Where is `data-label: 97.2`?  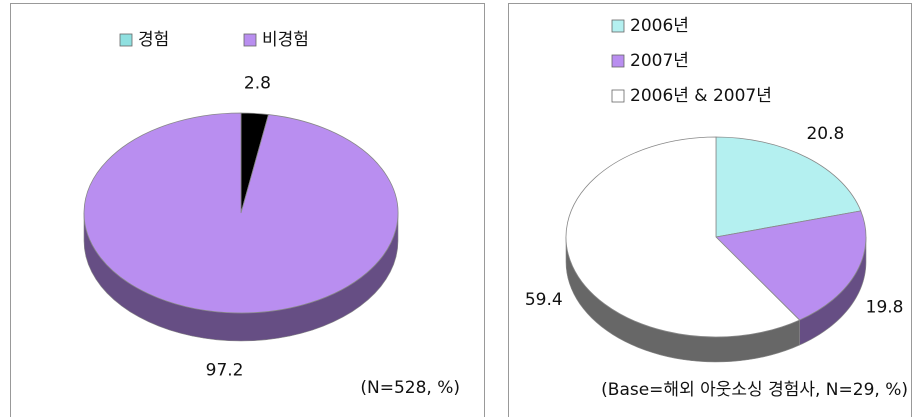 data-label: 97.2 is located at coordinates (225, 370).